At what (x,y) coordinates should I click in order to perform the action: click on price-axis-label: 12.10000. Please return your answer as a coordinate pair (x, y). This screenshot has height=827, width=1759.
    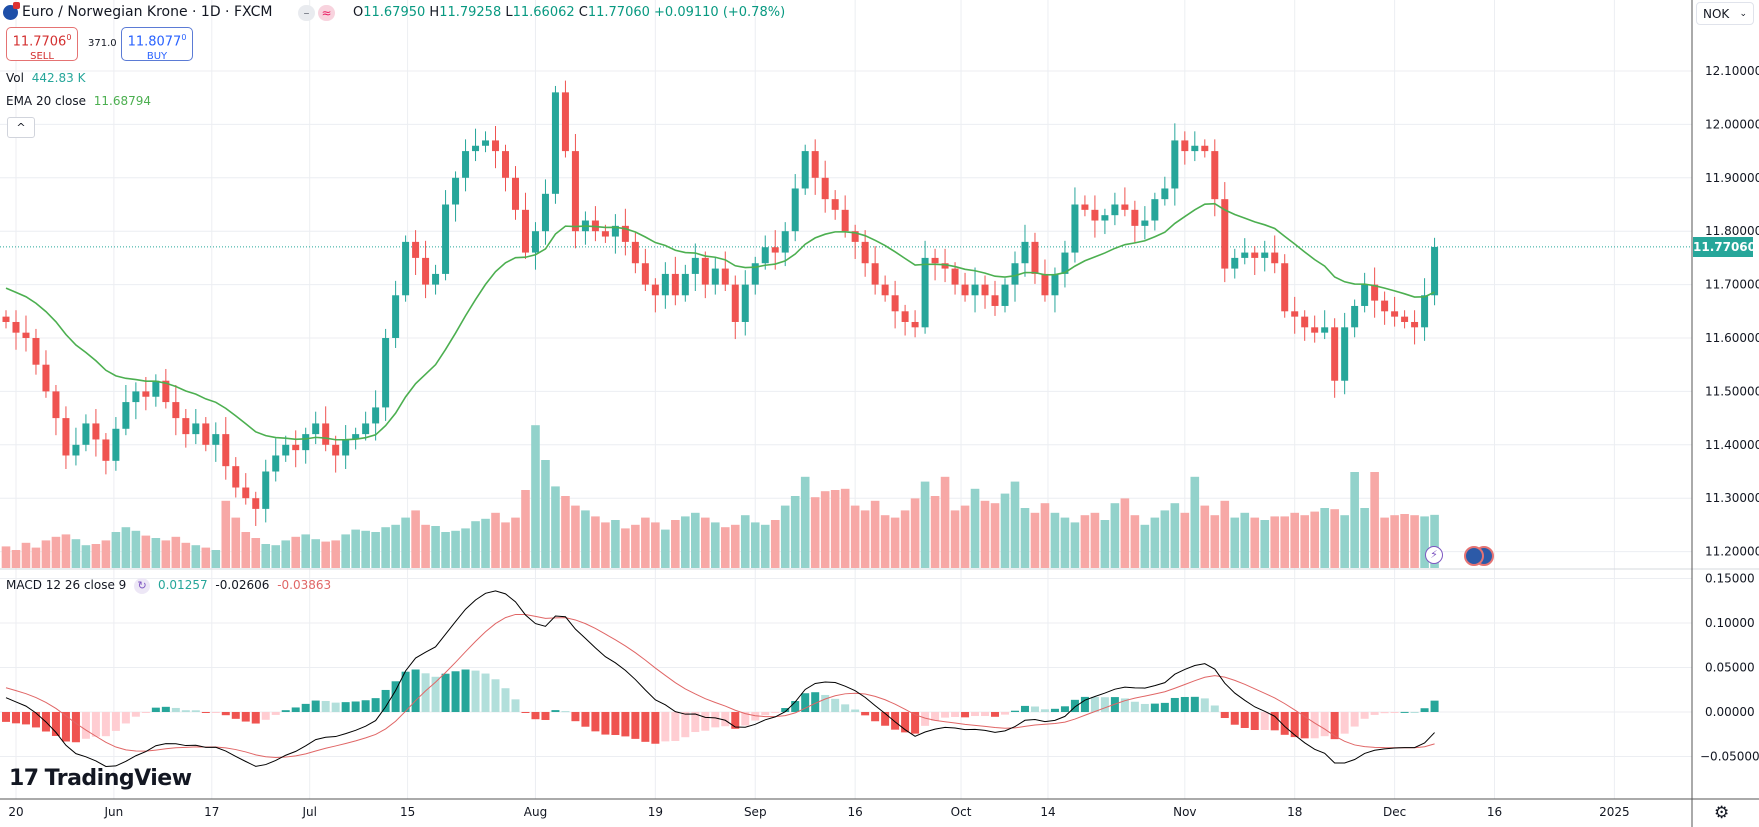
    Looking at the image, I should click on (1732, 71).